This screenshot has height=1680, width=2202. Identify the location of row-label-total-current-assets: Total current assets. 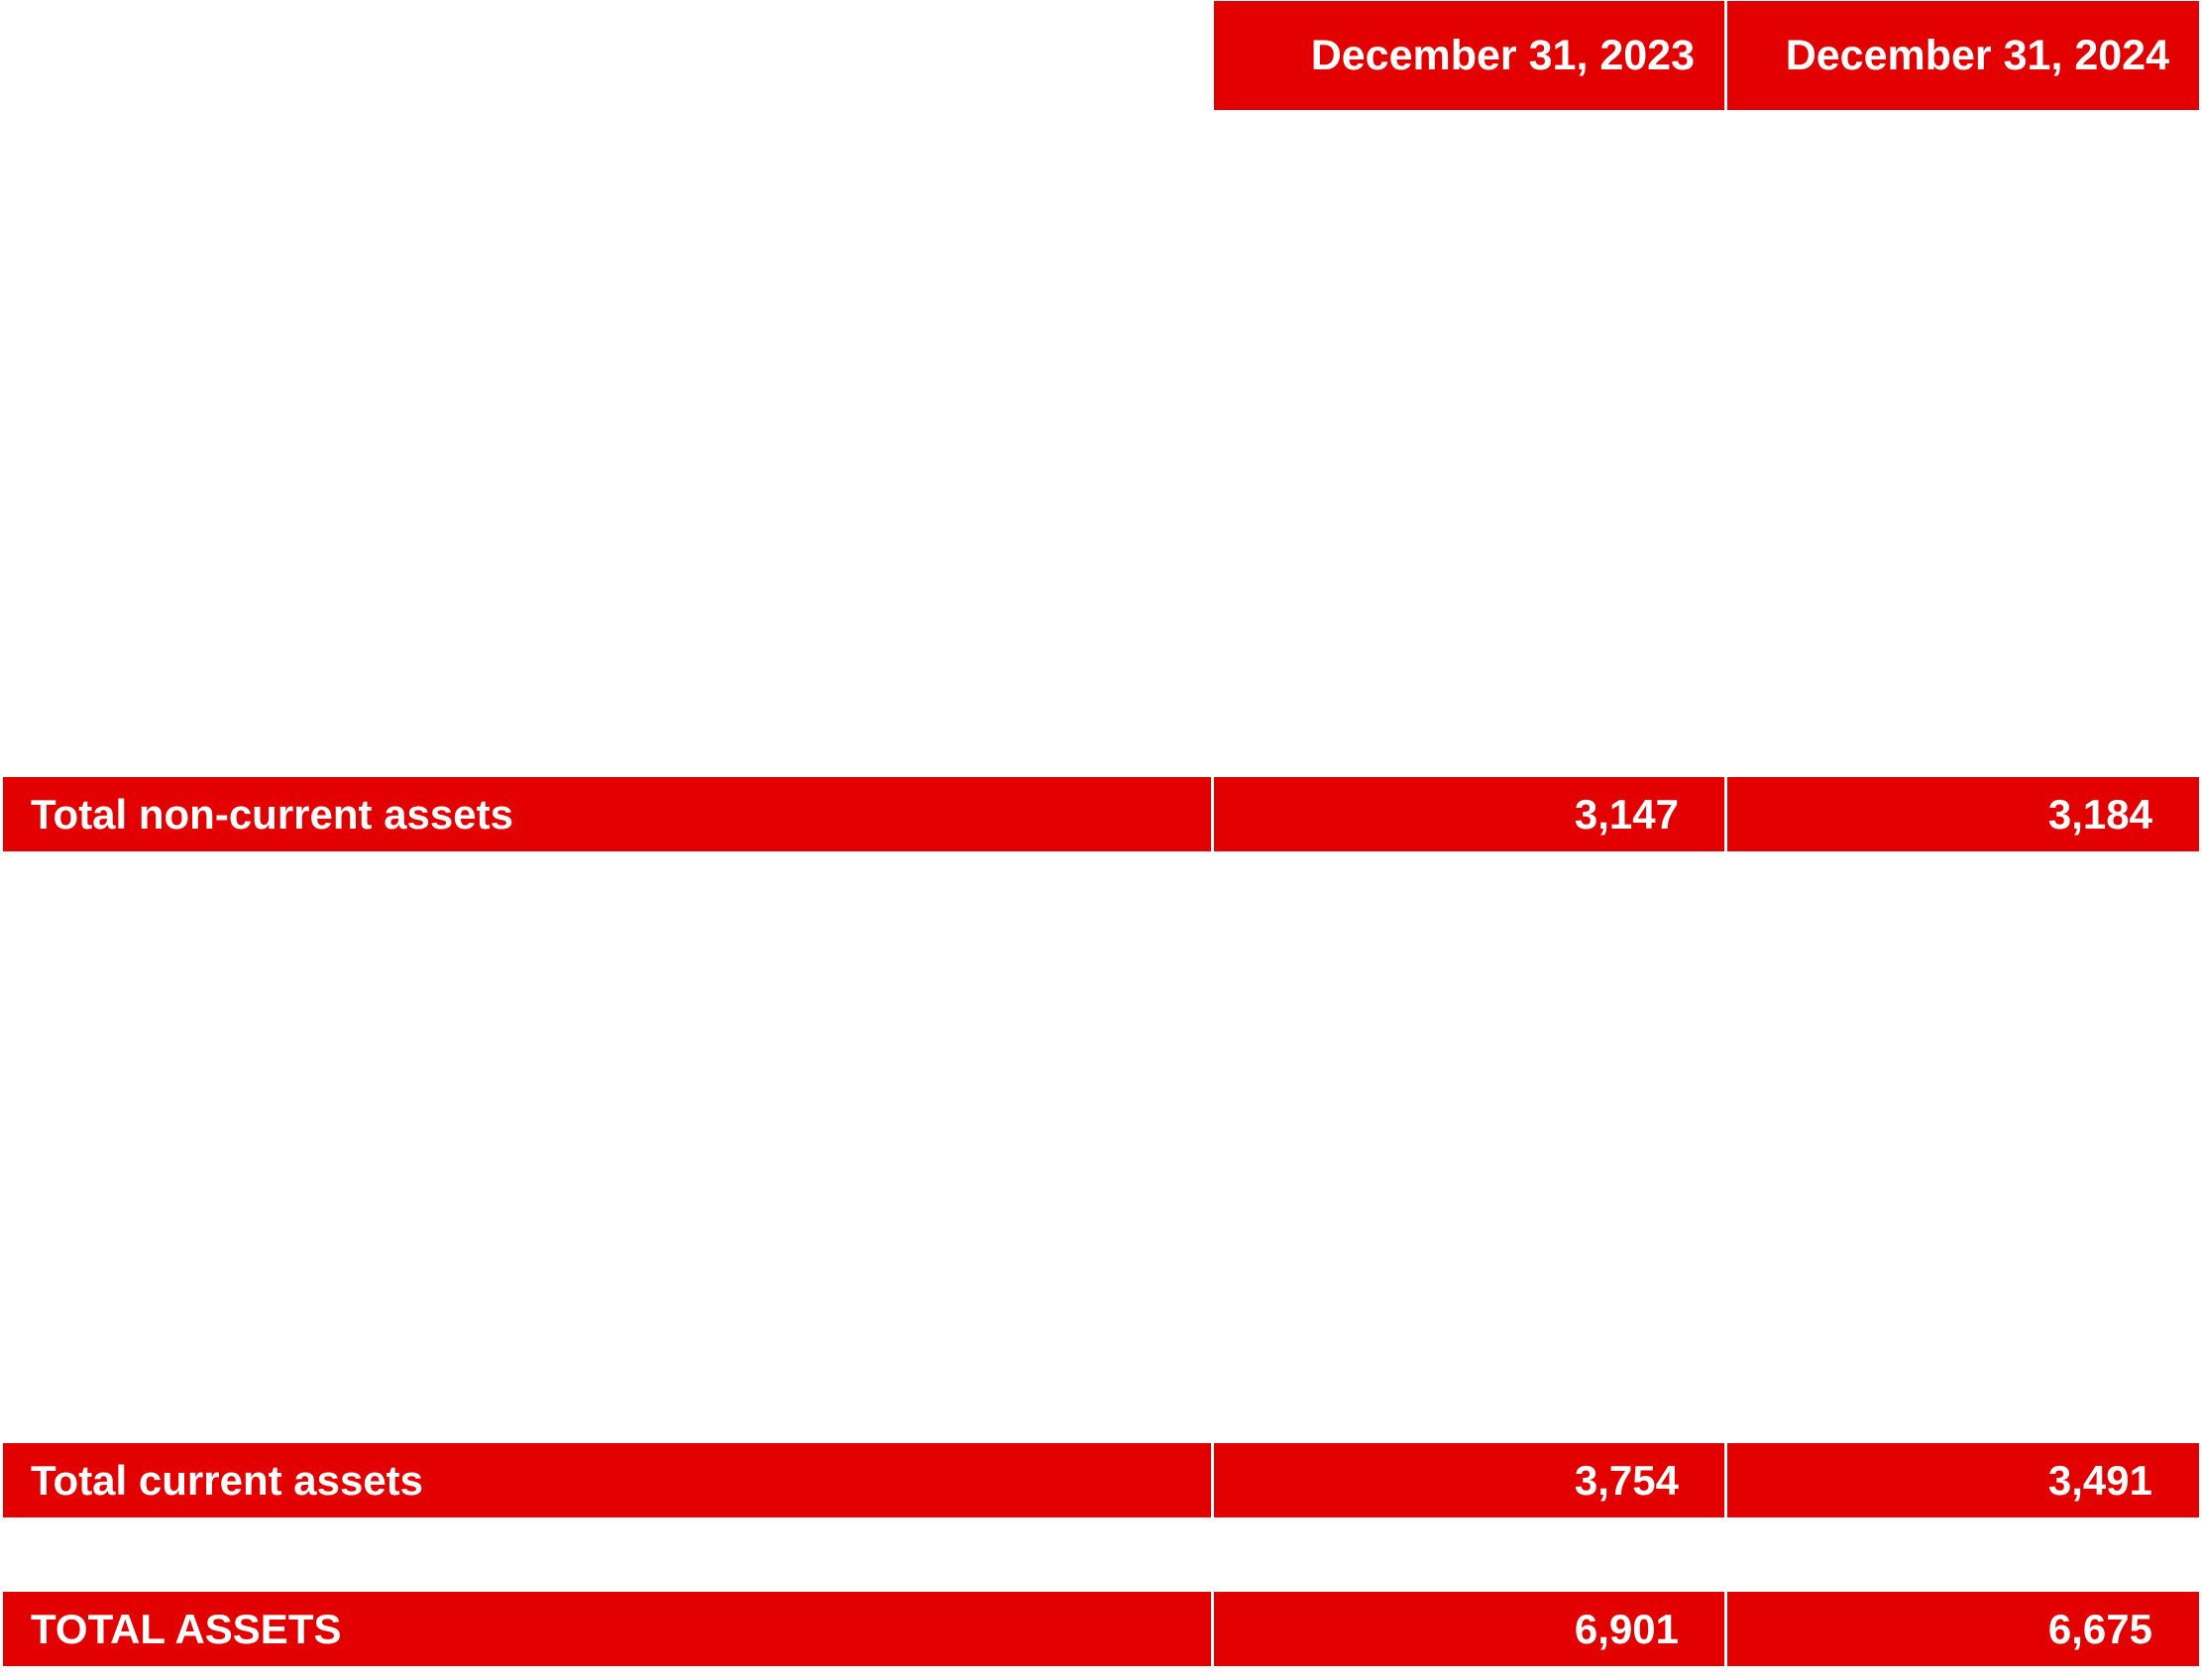
(607, 1480).